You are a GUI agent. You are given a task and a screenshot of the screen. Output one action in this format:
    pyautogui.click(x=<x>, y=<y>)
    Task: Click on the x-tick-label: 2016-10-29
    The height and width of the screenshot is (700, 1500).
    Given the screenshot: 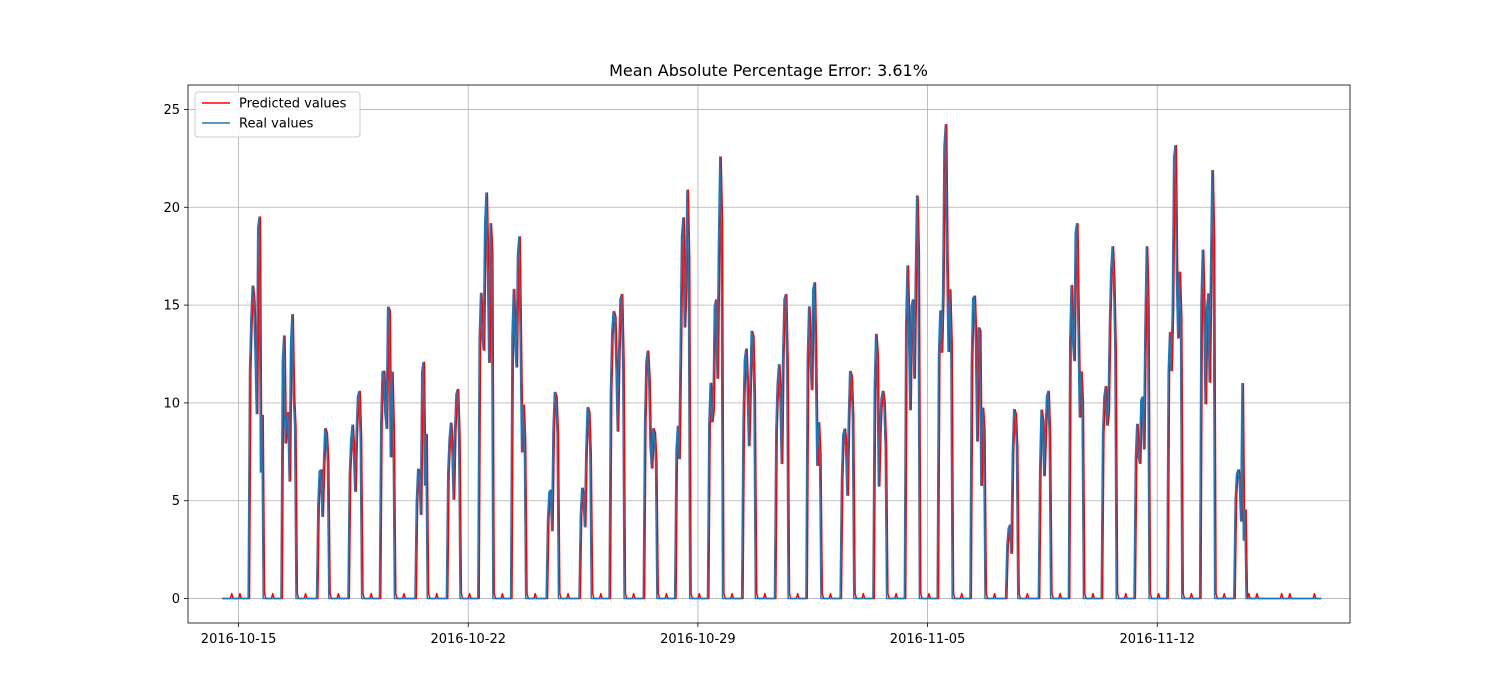 What is the action you would take?
    pyautogui.click(x=698, y=639)
    